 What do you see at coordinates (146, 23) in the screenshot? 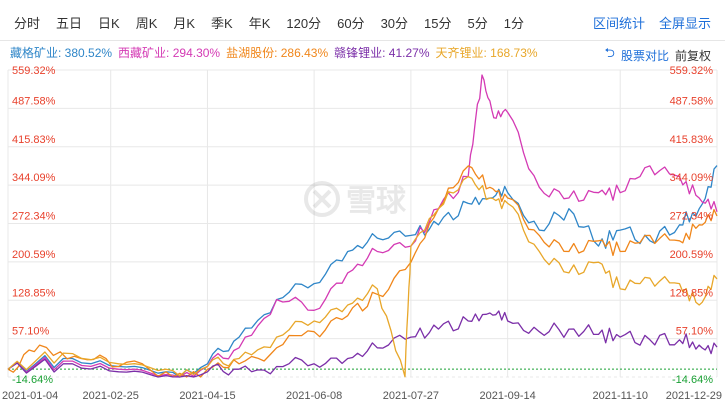
I see `tab-weekly-k: 周K` at bounding box center [146, 23].